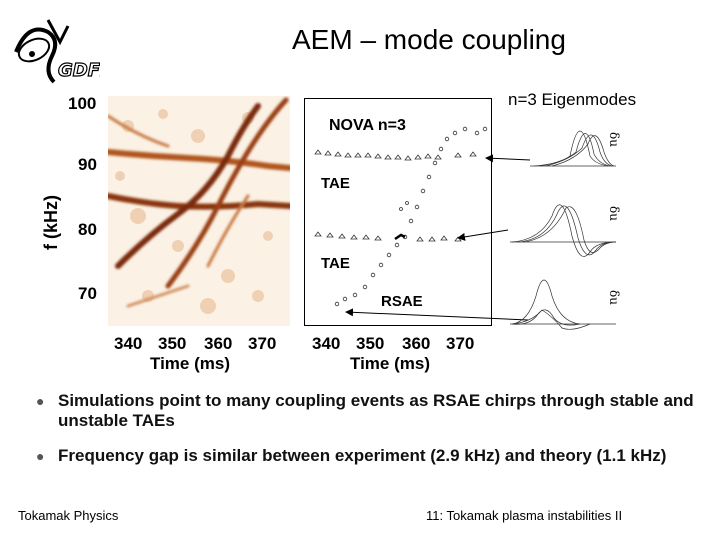 Image resolution: width=720 pixels, height=540 pixels. I want to click on logo-text: GDFI, so click(79, 70).